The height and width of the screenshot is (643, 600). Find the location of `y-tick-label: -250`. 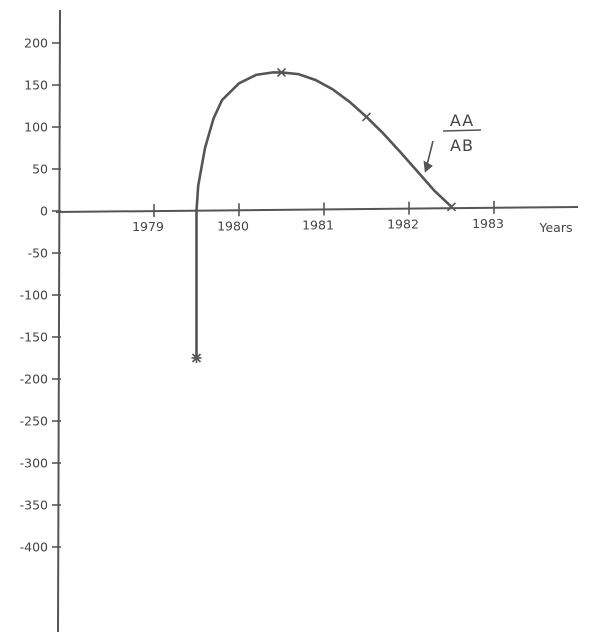

y-tick-label: -250 is located at coordinates (34, 421).